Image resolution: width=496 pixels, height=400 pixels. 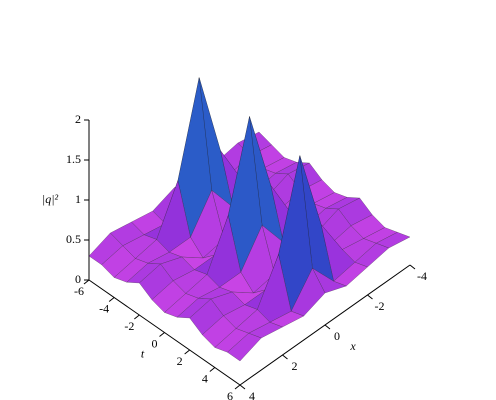 What do you see at coordinates (352, 346) in the screenshot?
I see `x-axis-label: x` at bounding box center [352, 346].